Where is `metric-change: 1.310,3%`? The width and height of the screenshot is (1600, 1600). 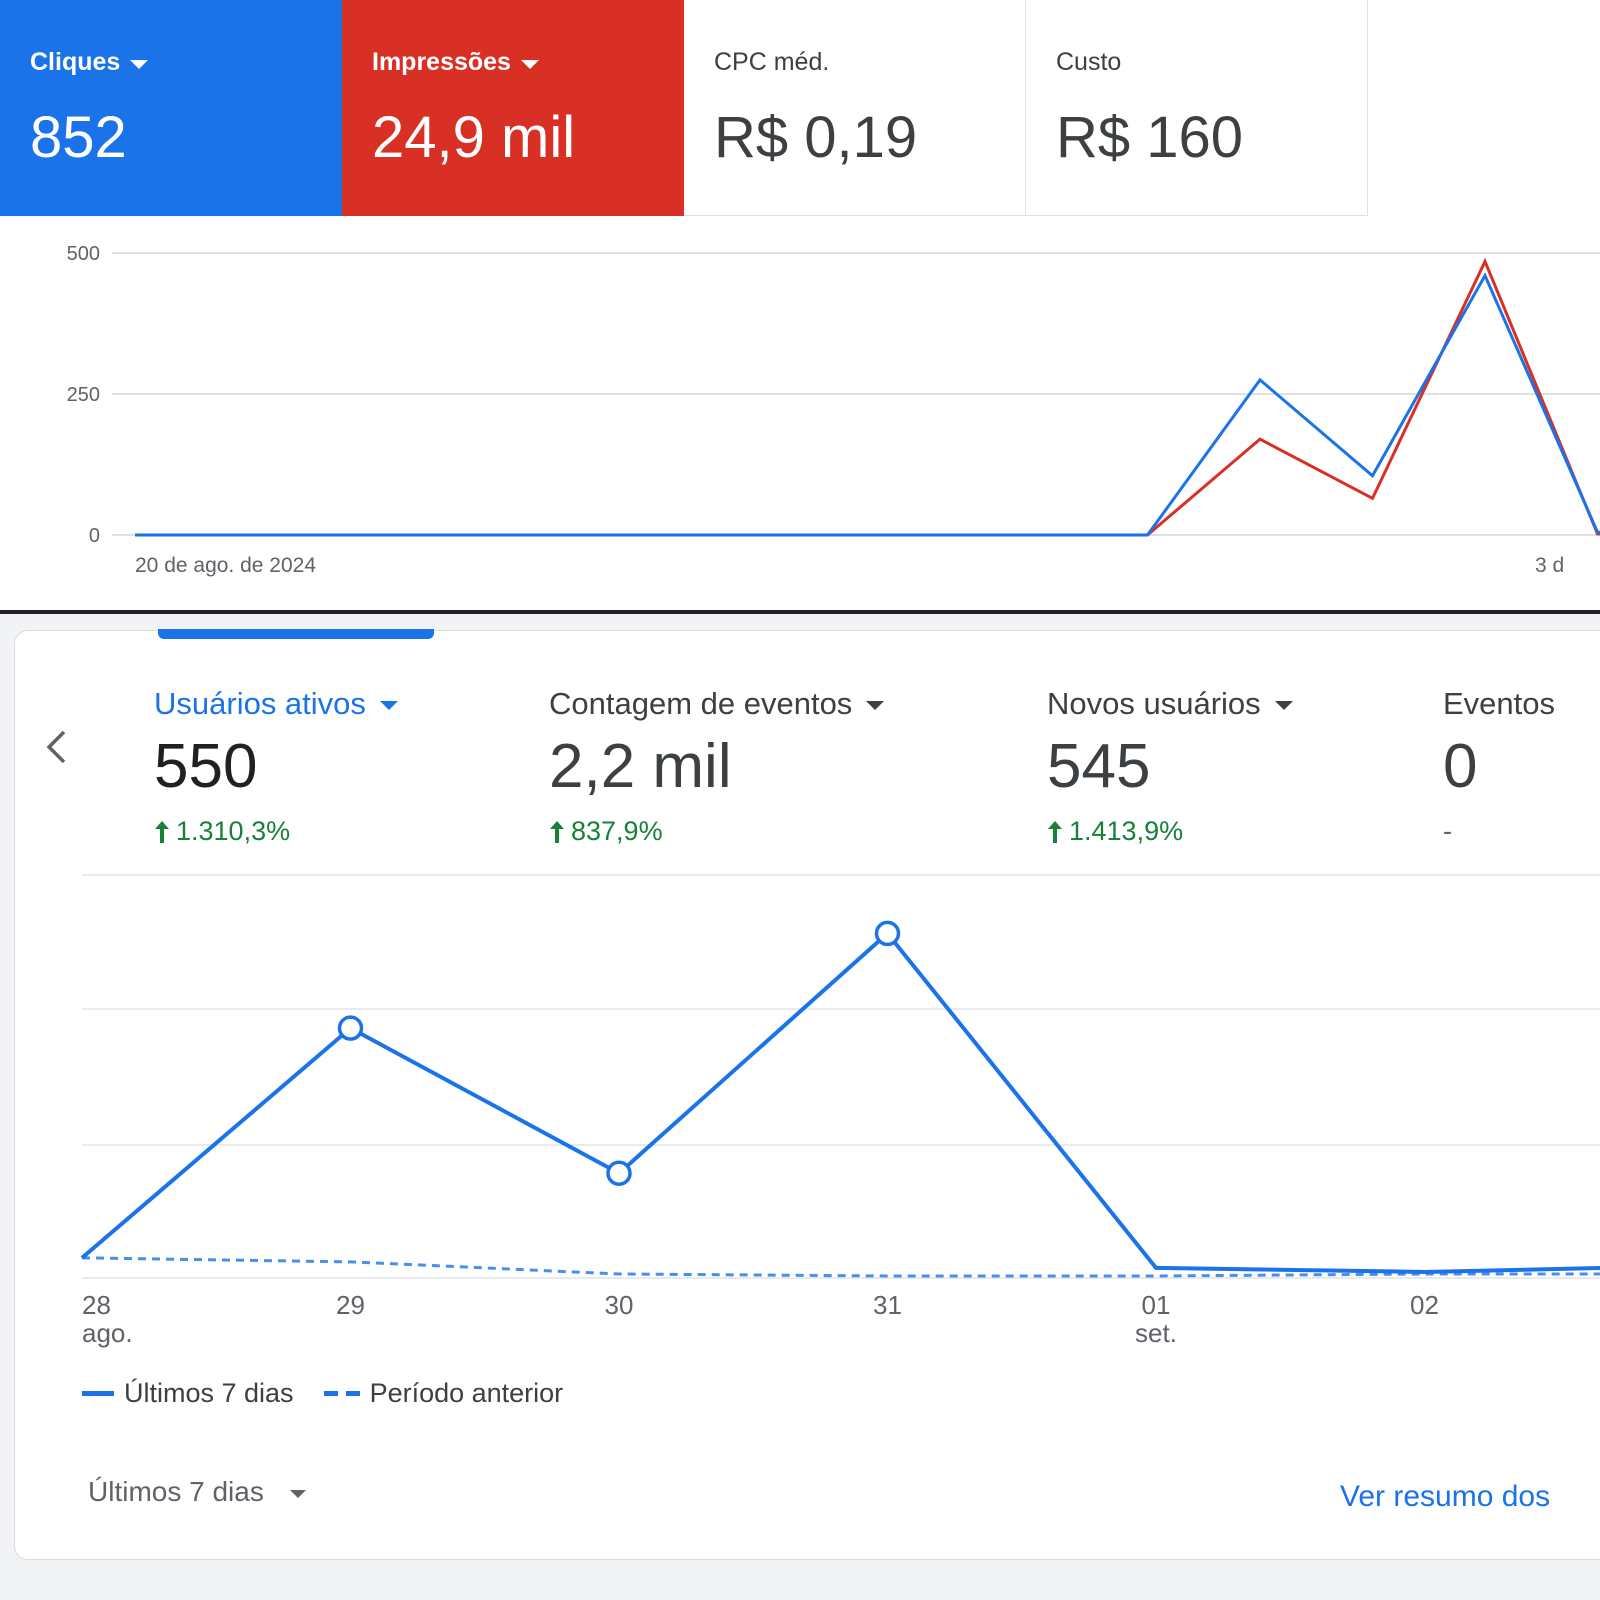 metric-change: 1.310,3% is located at coordinates (276, 831).